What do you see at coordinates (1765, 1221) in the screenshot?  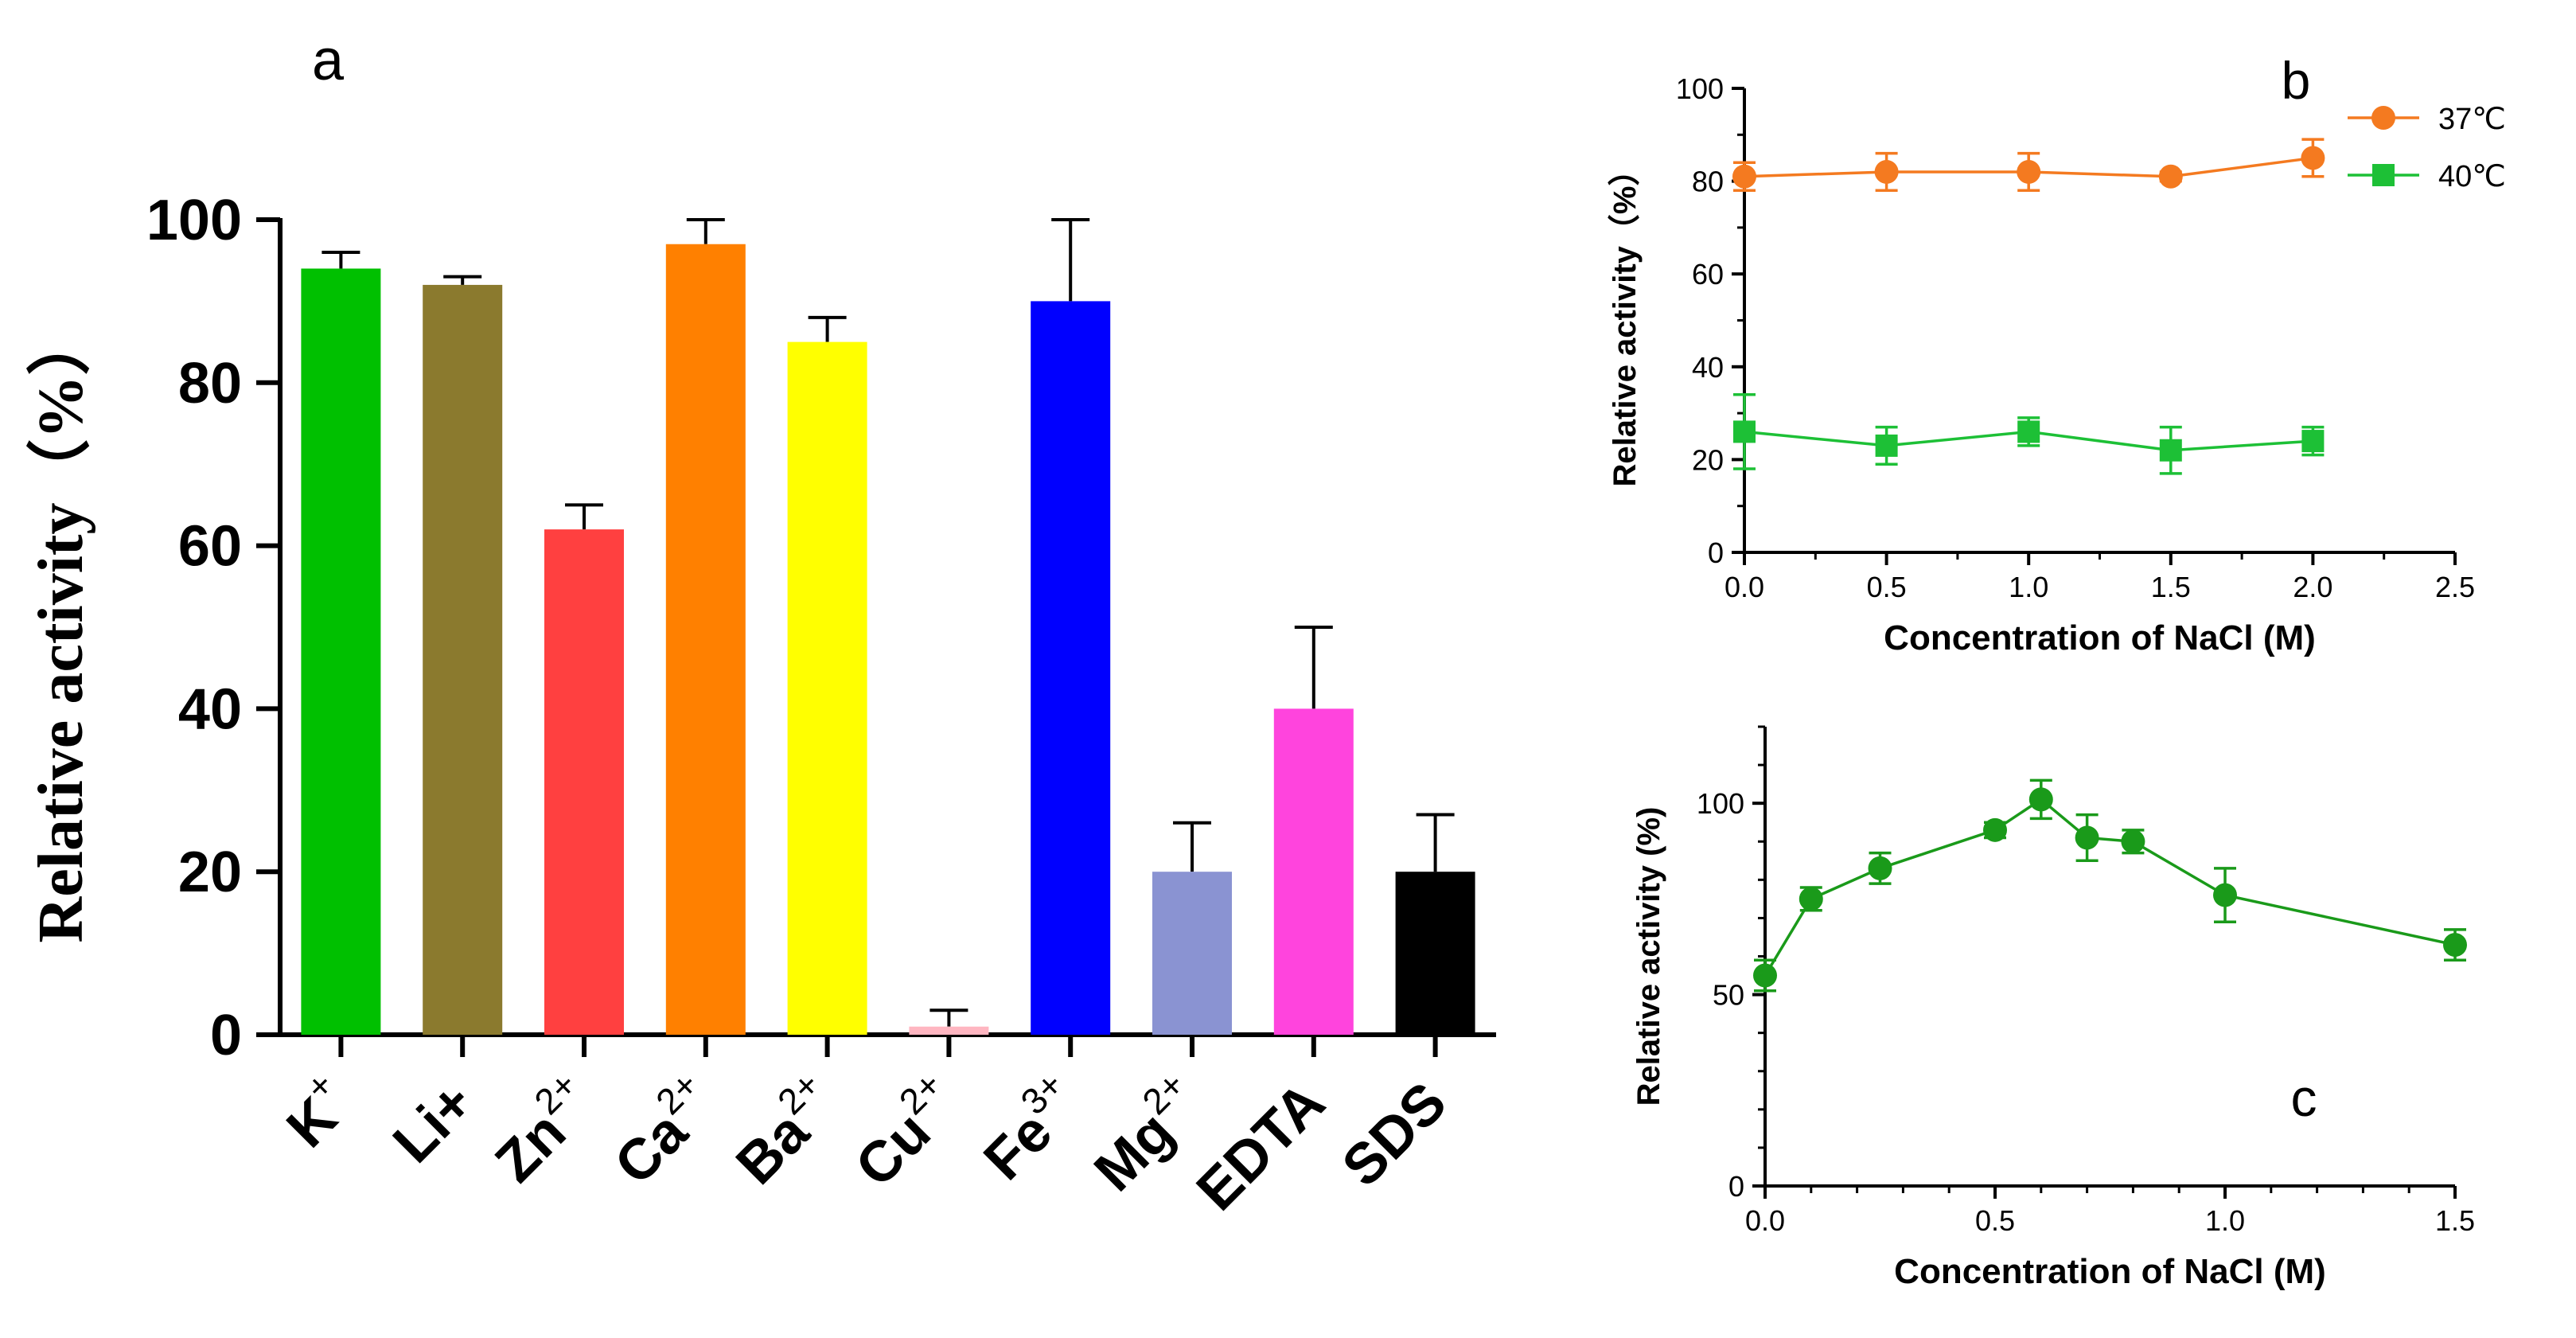 I see `pc-x-tick-label: 0.0` at bounding box center [1765, 1221].